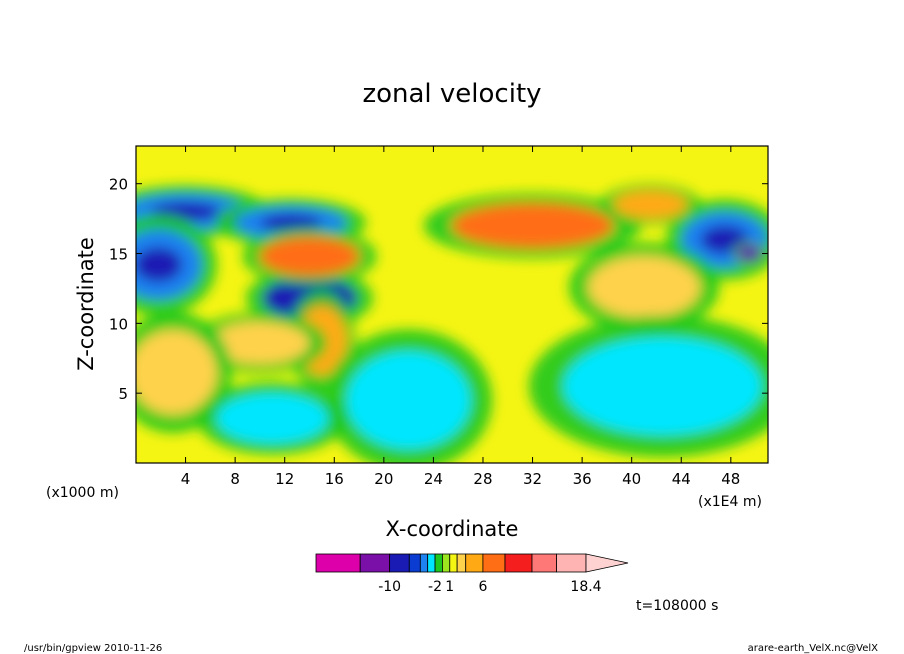  Describe the element at coordinates (86, 304) in the screenshot. I see `y-axis-label: Z-coordinate` at that location.